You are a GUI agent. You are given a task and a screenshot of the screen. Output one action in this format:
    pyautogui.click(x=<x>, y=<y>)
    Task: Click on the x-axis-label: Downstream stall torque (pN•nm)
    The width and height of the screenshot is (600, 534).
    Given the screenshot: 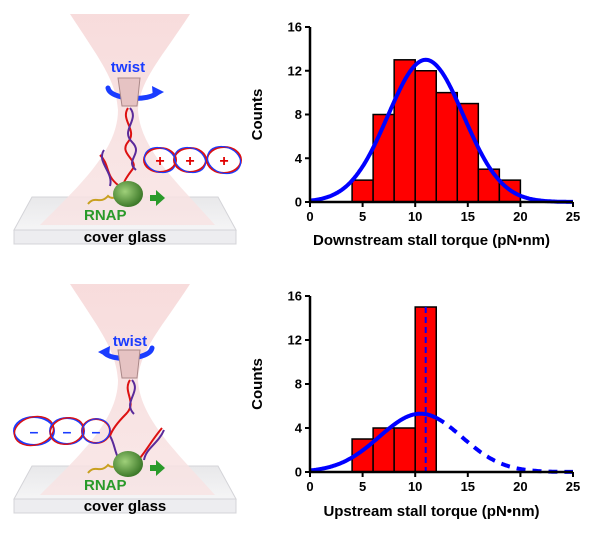 What is the action you would take?
    pyautogui.click(x=431, y=240)
    